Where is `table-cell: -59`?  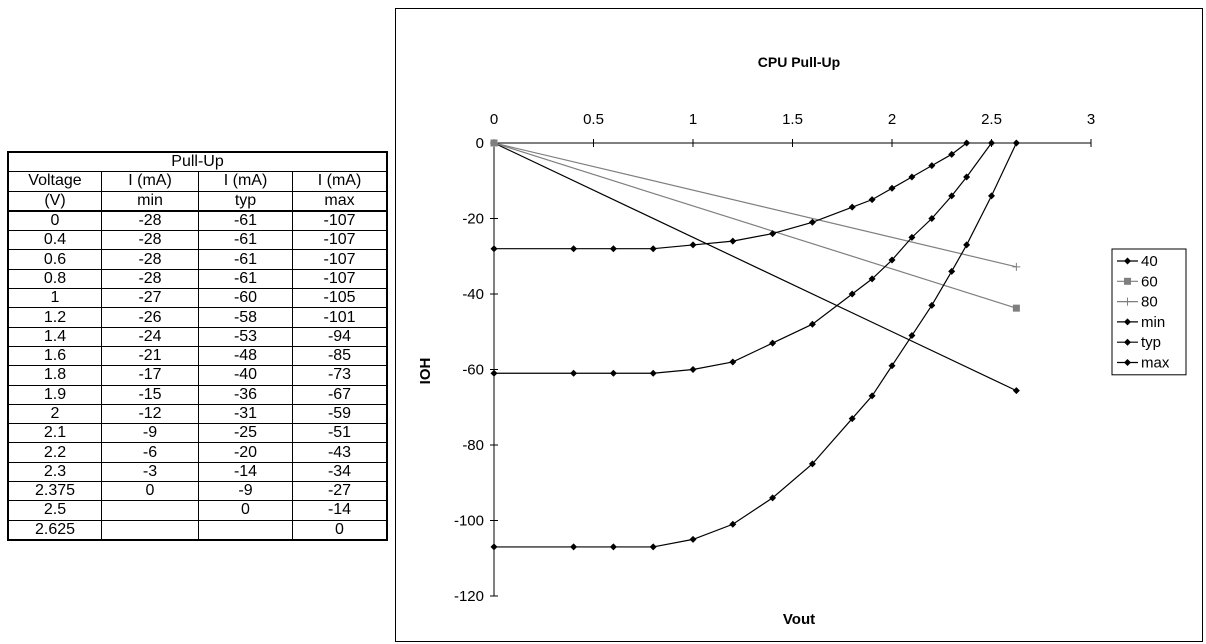
table-cell: -59 is located at coordinates (340, 414).